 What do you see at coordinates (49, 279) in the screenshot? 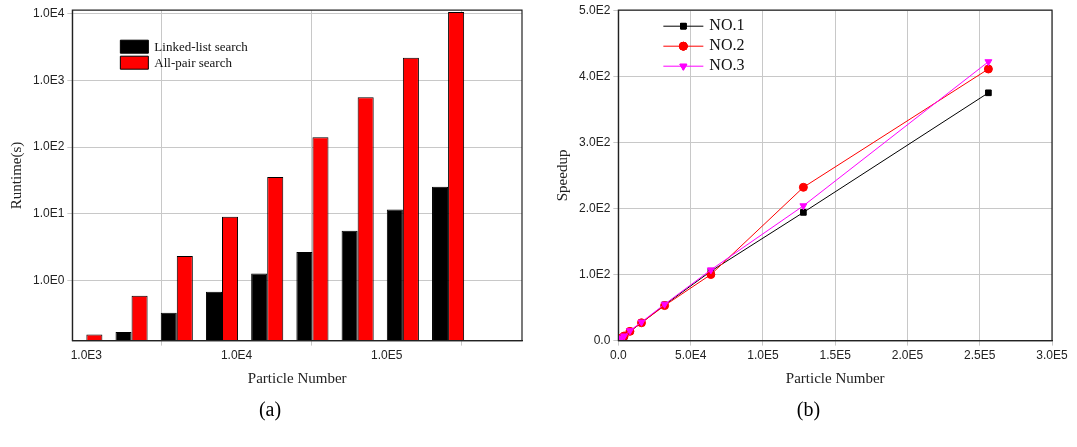
I see `y-tick-label: 1.0E0` at bounding box center [49, 279].